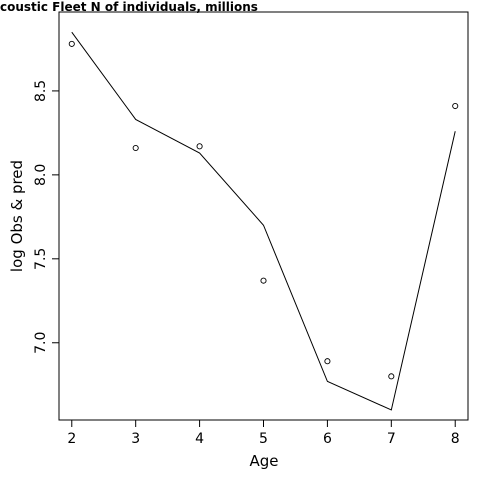  I want to click on x-tick-label: 5, so click(263, 439).